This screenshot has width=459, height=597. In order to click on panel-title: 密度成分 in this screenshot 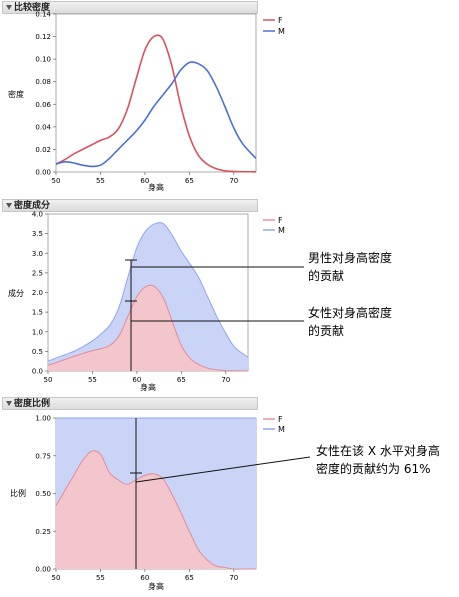, I will do `click(32, 206)`.